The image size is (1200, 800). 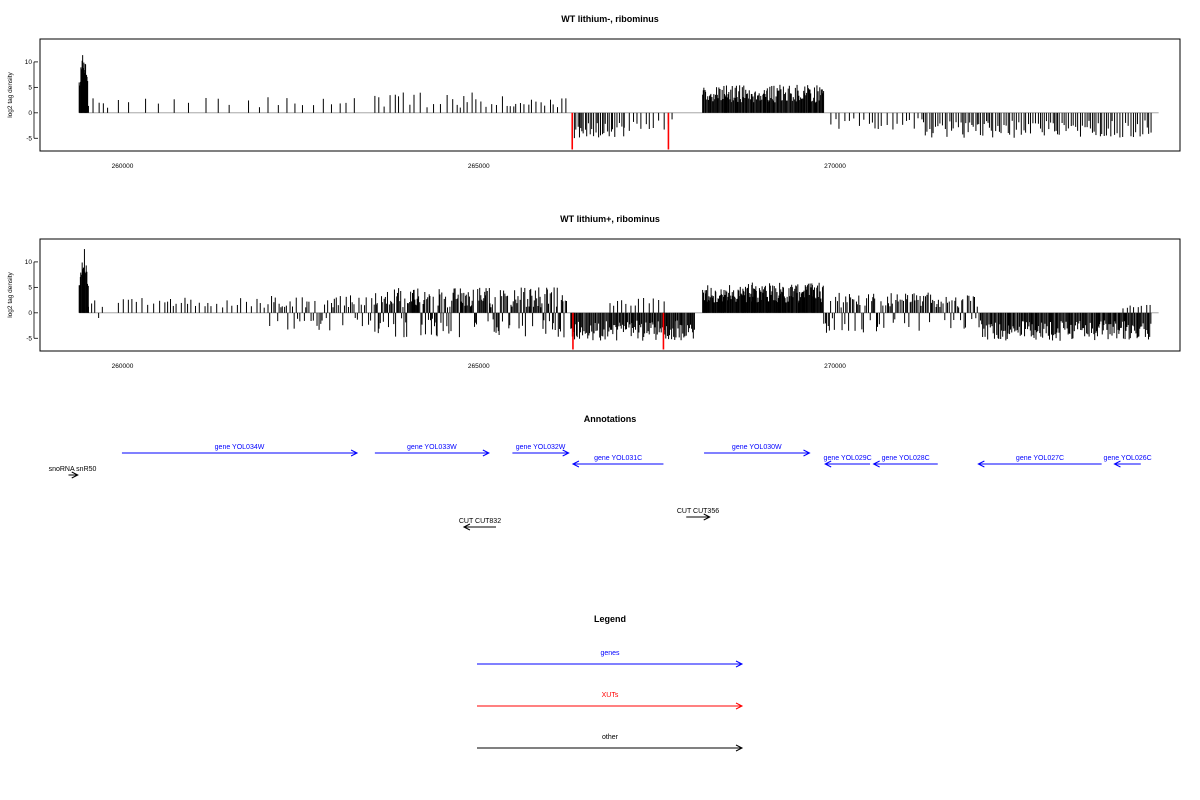 I want to click on feature-label: gene YOL026C, so click(x=1128, y=458).